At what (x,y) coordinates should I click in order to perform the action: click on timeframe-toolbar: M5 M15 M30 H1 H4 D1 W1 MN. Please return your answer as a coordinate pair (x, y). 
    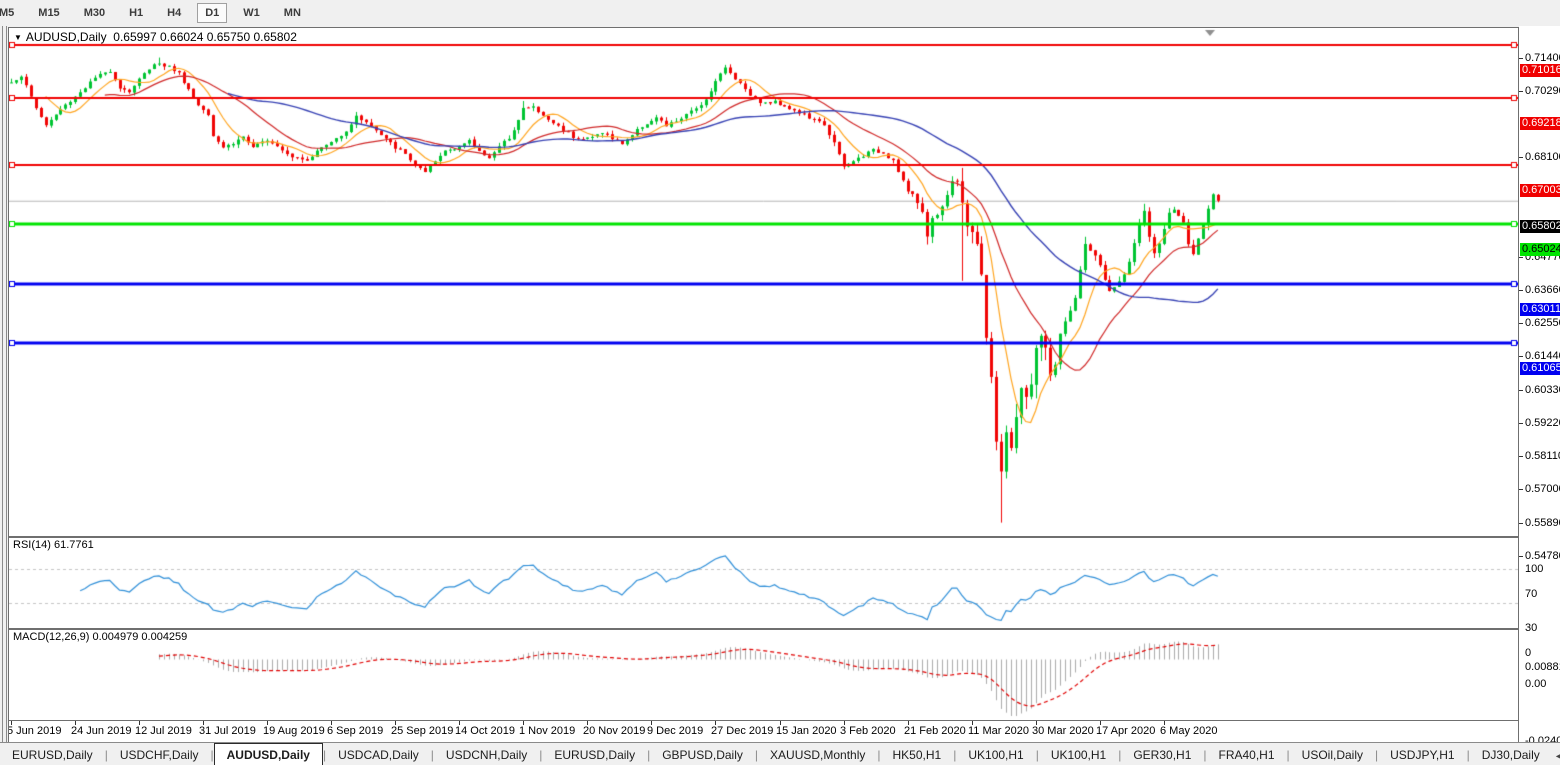
    Looking at the image, I should click on (780, 13).